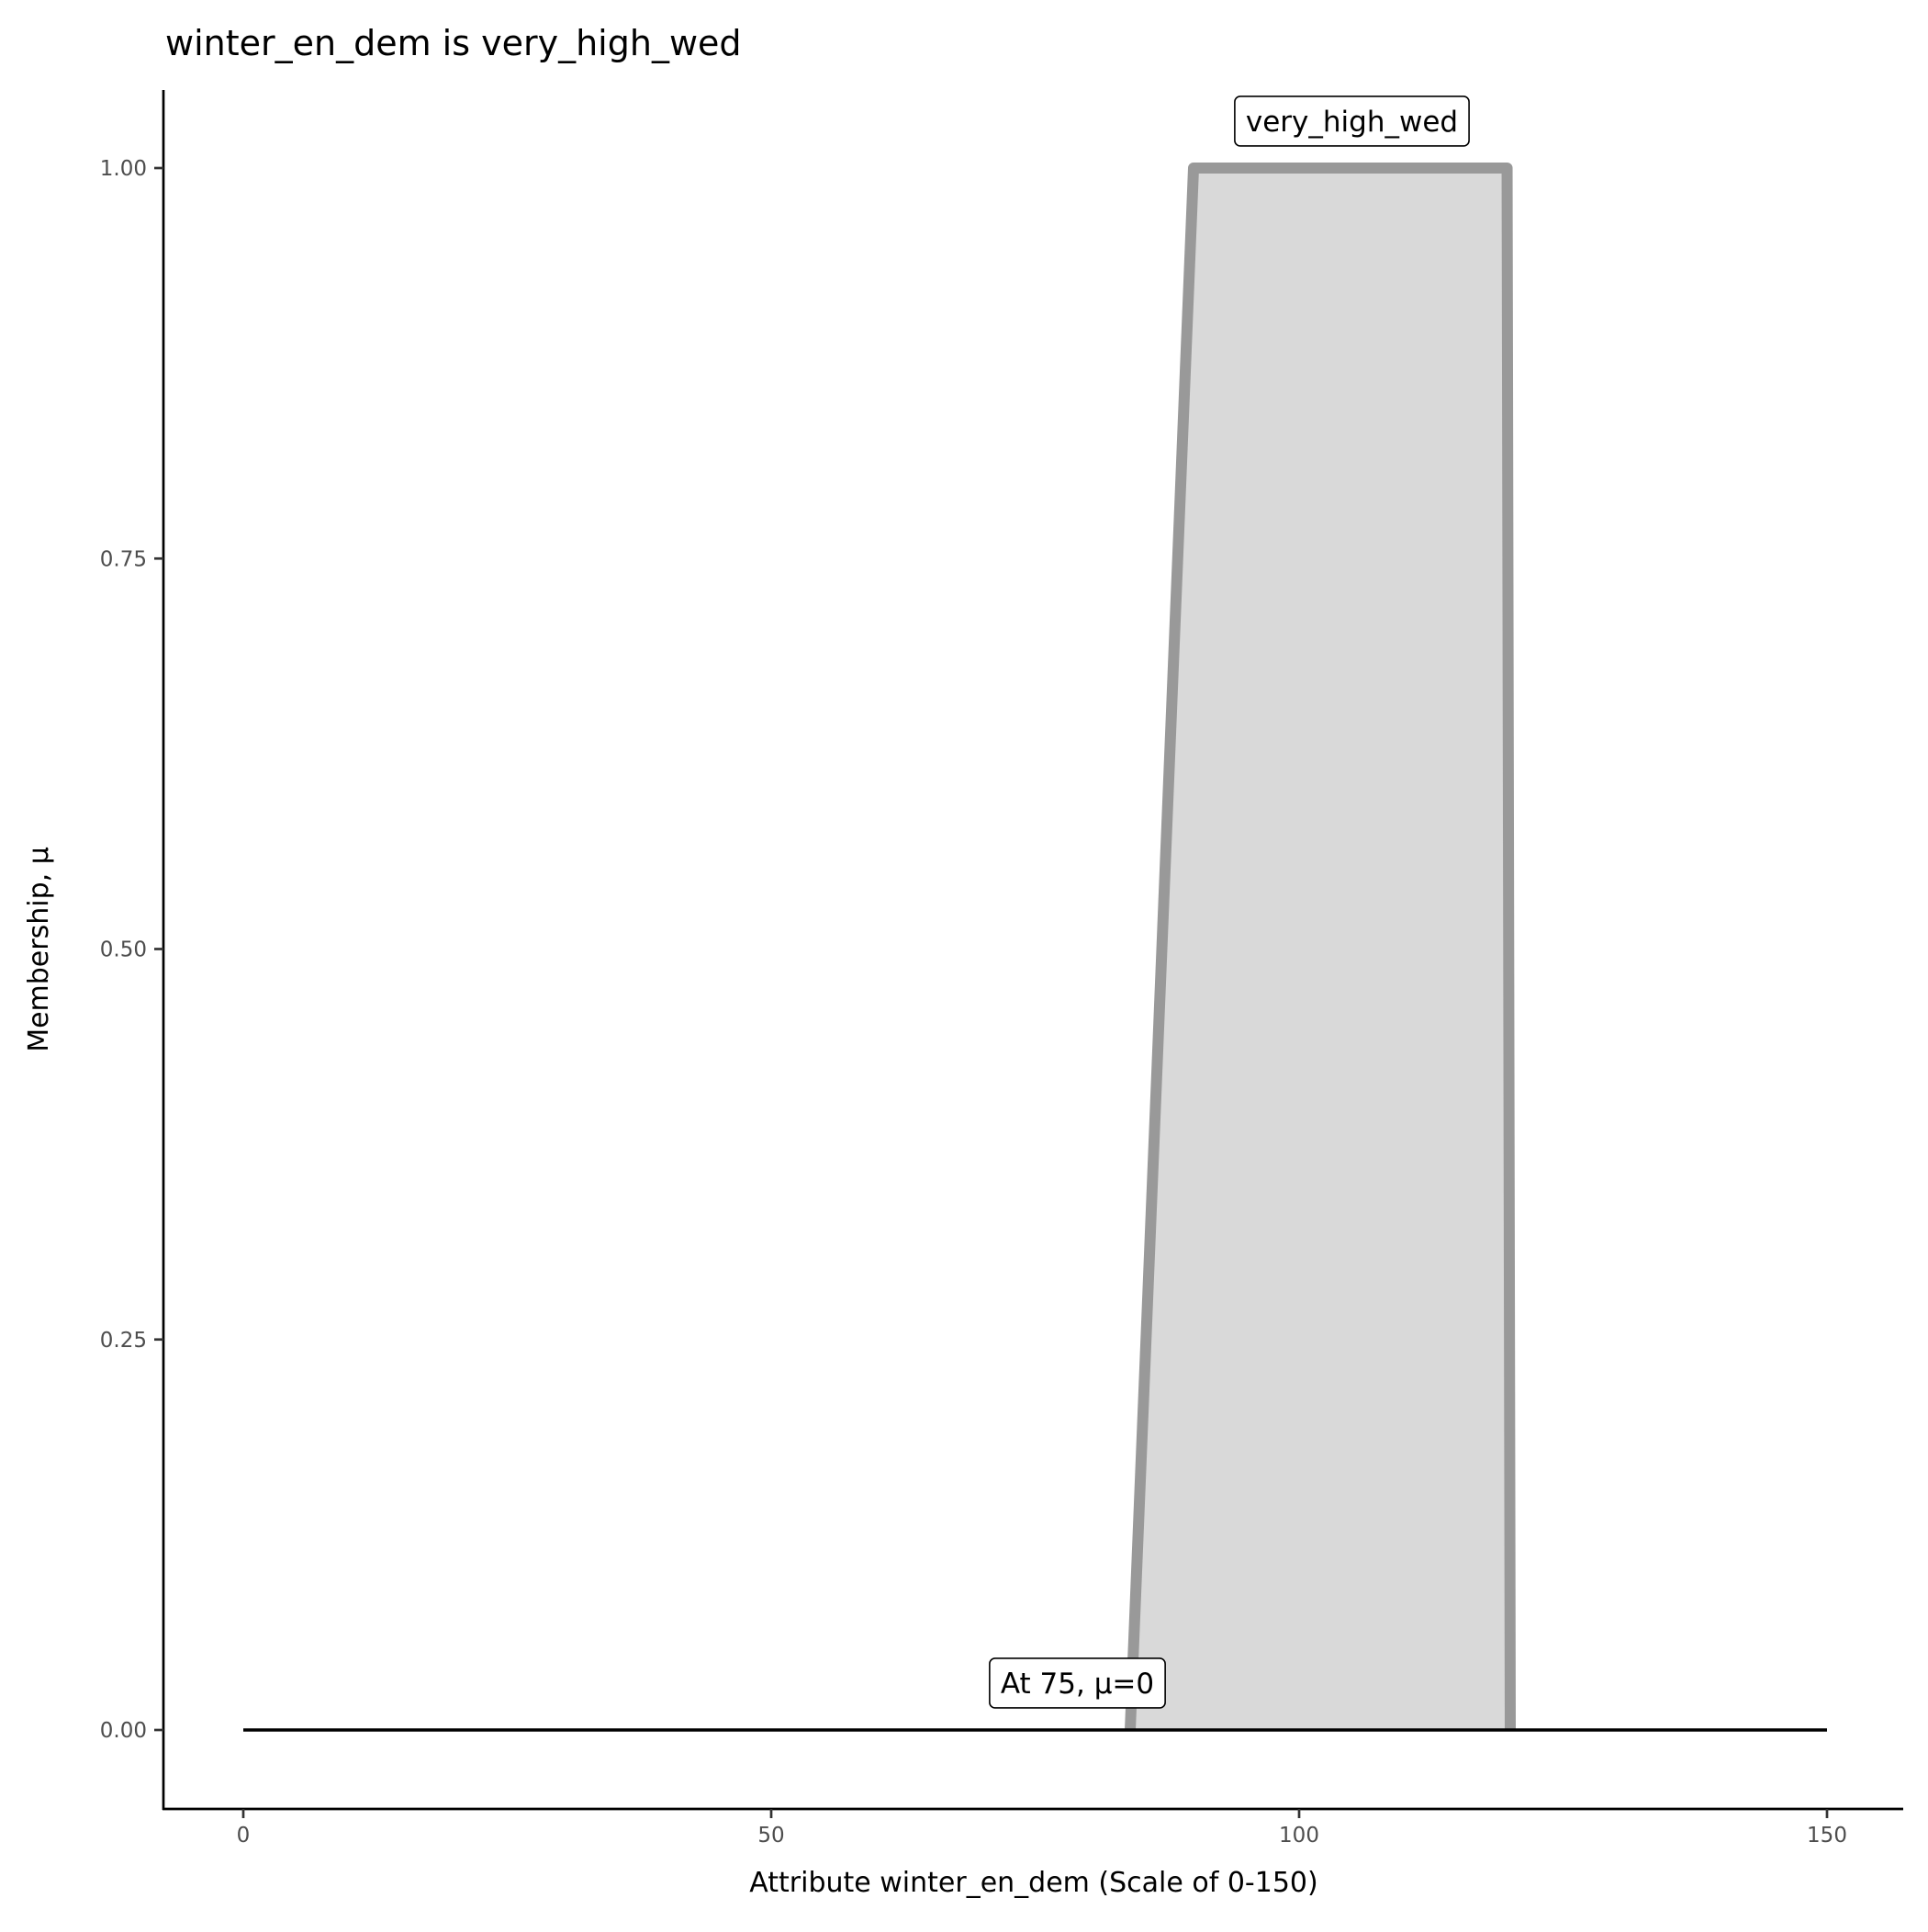 This screenshot has width=1928, height=1932. I want to click on x-axis-label: Attribute winter_en_dem (Scale of 0-150), so click(1033, 1883).